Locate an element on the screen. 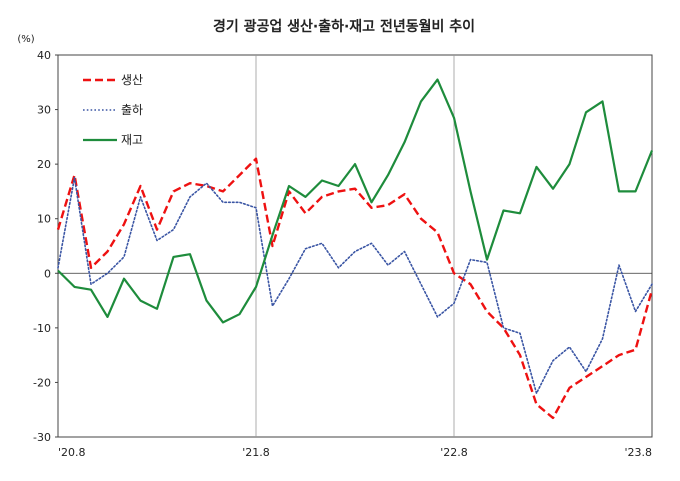 This screenshot has height=481, width=680. y-tick-label: 30 is located at coordinates (44, 110).